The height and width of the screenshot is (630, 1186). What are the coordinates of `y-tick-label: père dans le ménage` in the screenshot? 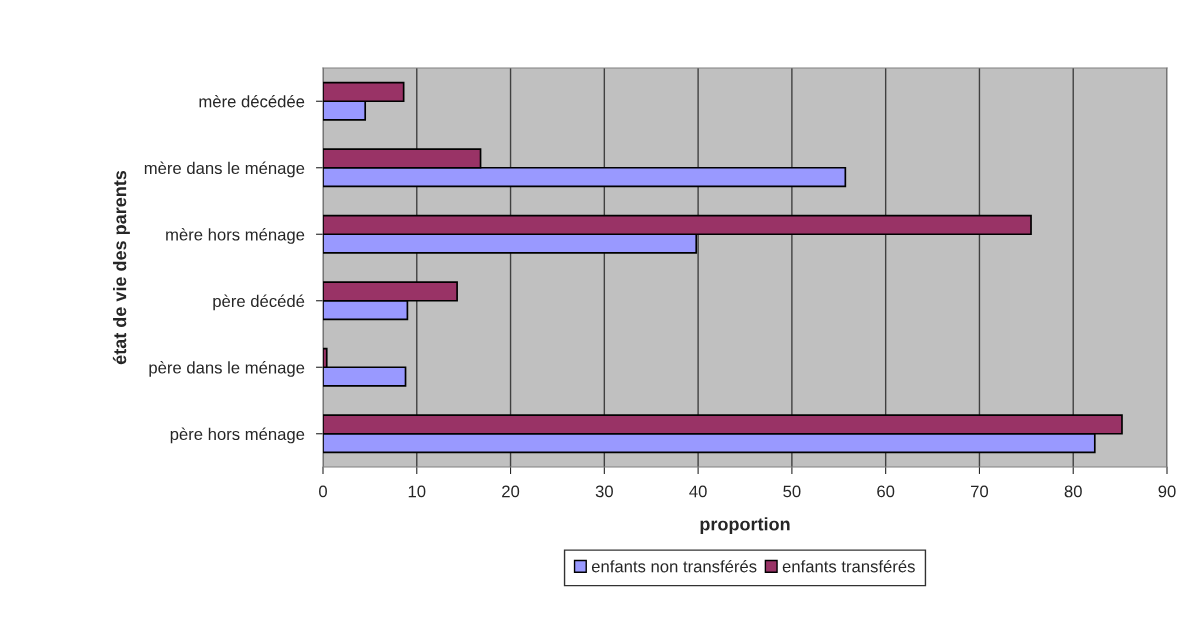 It's located at (227, 369).